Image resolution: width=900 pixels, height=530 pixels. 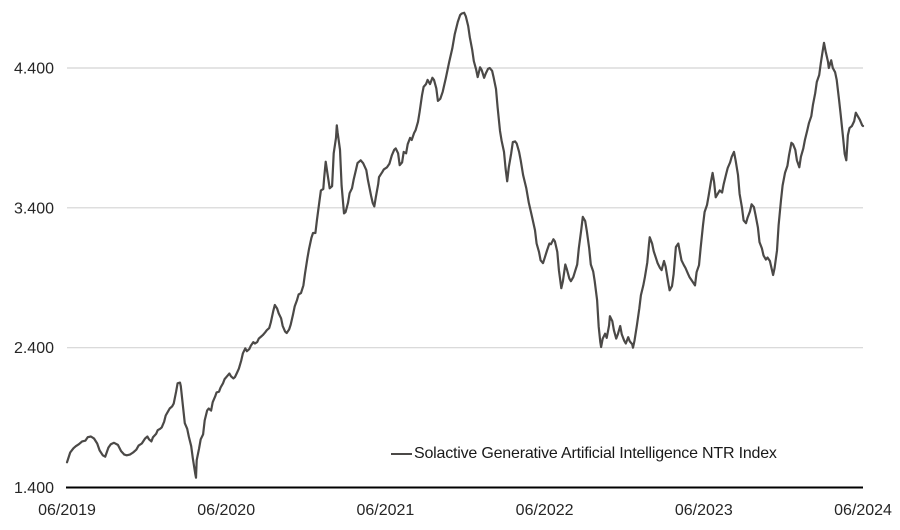 I want to click on x-axis-label: 06/2021, so click(x=385, y=510).